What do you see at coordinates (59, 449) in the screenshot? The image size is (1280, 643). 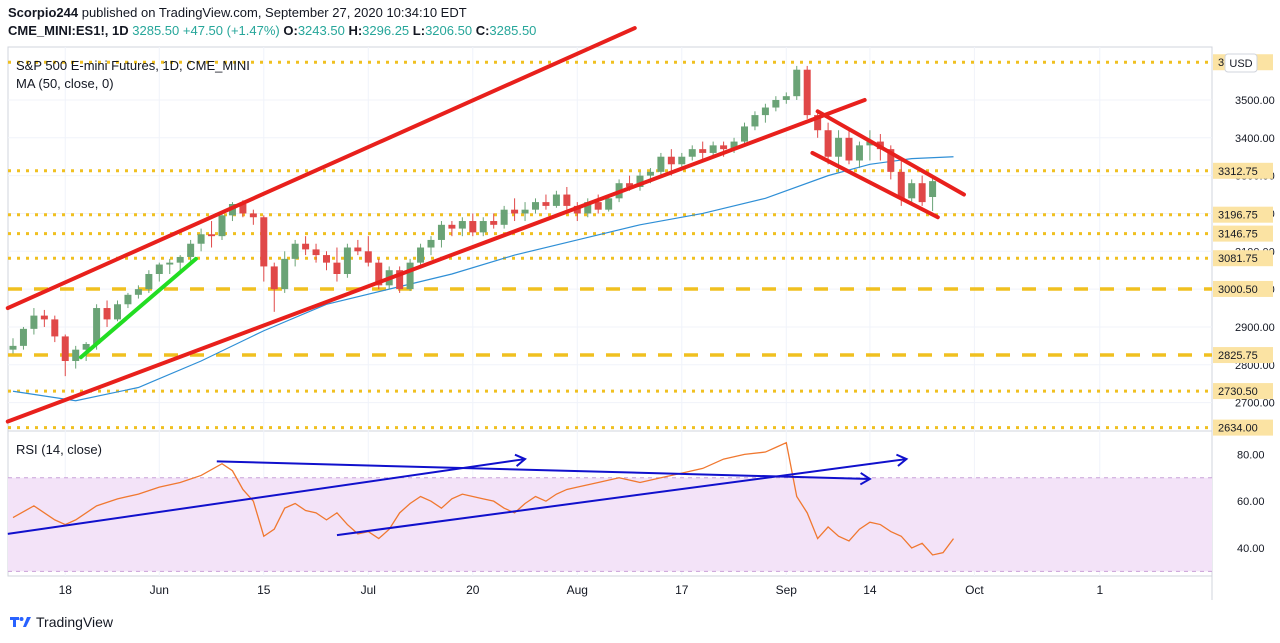 I see `rsi-legend: RSI (14, close)` at bounding box center [59, 449].